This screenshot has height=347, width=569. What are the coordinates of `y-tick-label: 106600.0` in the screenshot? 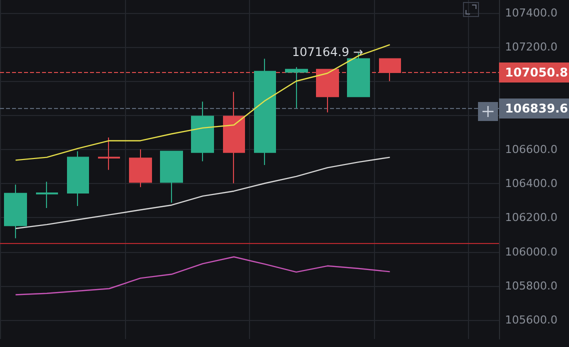 It's located at (531, 149).